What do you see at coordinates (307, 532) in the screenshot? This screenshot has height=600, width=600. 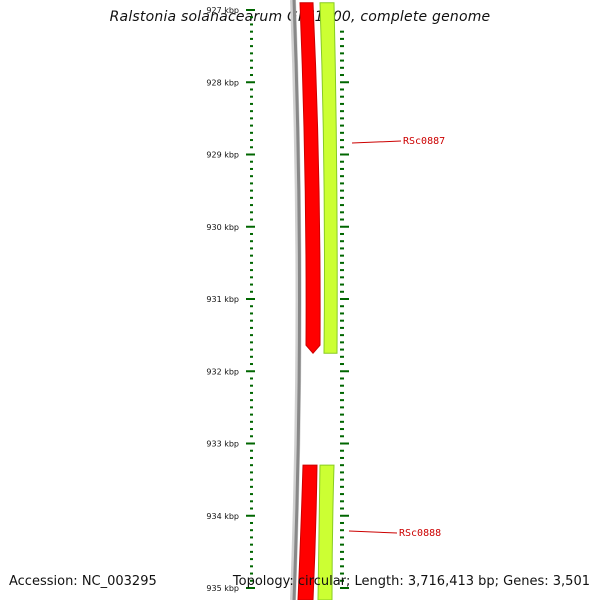 I see `gene-arrow-RSc0888` at bounding box center [307, 532].